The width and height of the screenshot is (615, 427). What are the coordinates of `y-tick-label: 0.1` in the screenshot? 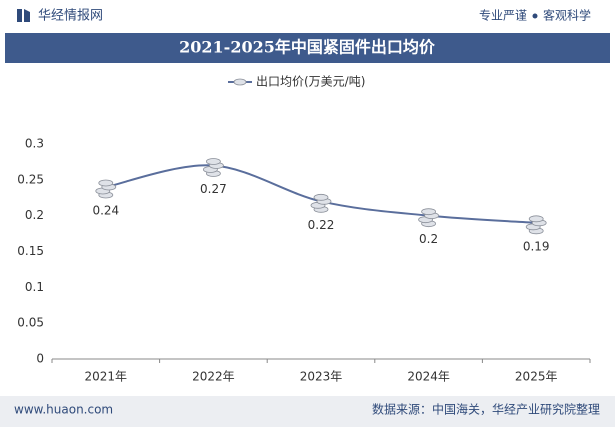 It's located at (34, 287).